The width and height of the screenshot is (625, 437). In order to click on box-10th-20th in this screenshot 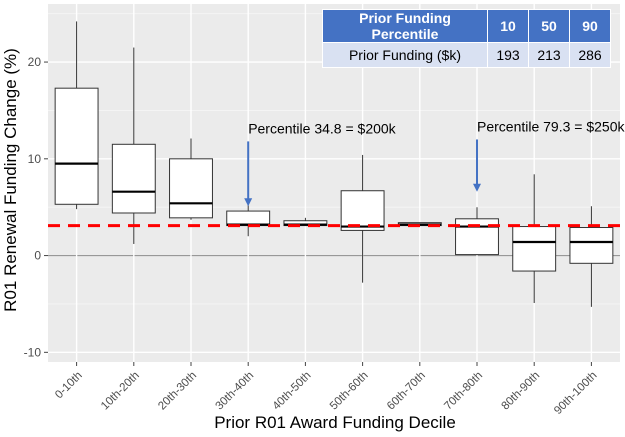, I will do `click(133, 145)`.